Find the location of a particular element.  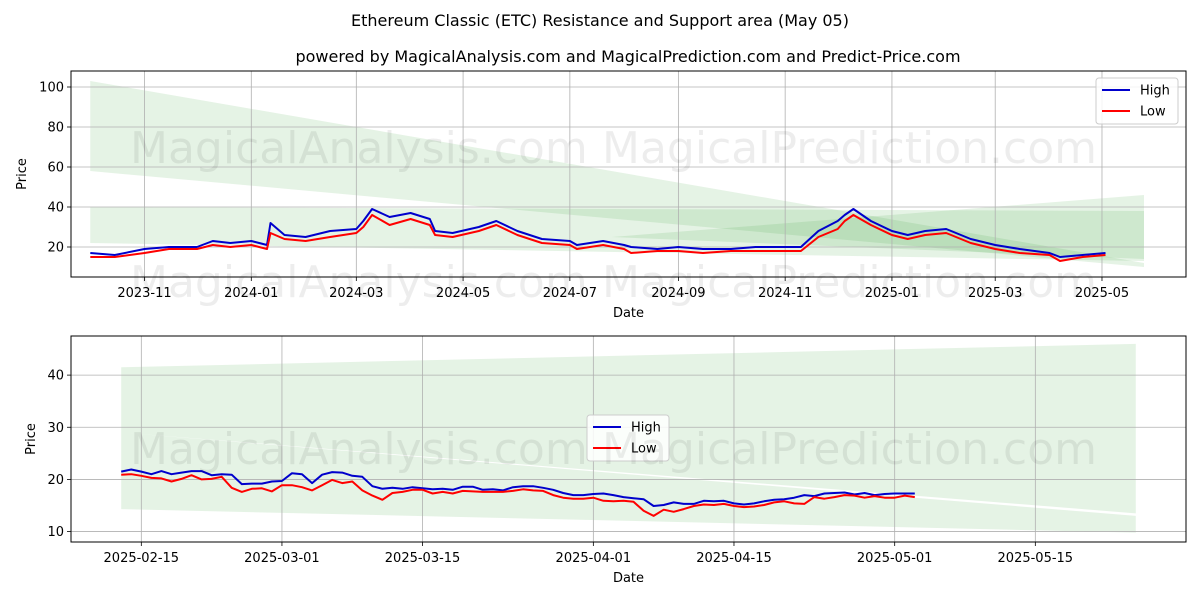

y-tick-label: 100 is located at coordinates (51, 88).